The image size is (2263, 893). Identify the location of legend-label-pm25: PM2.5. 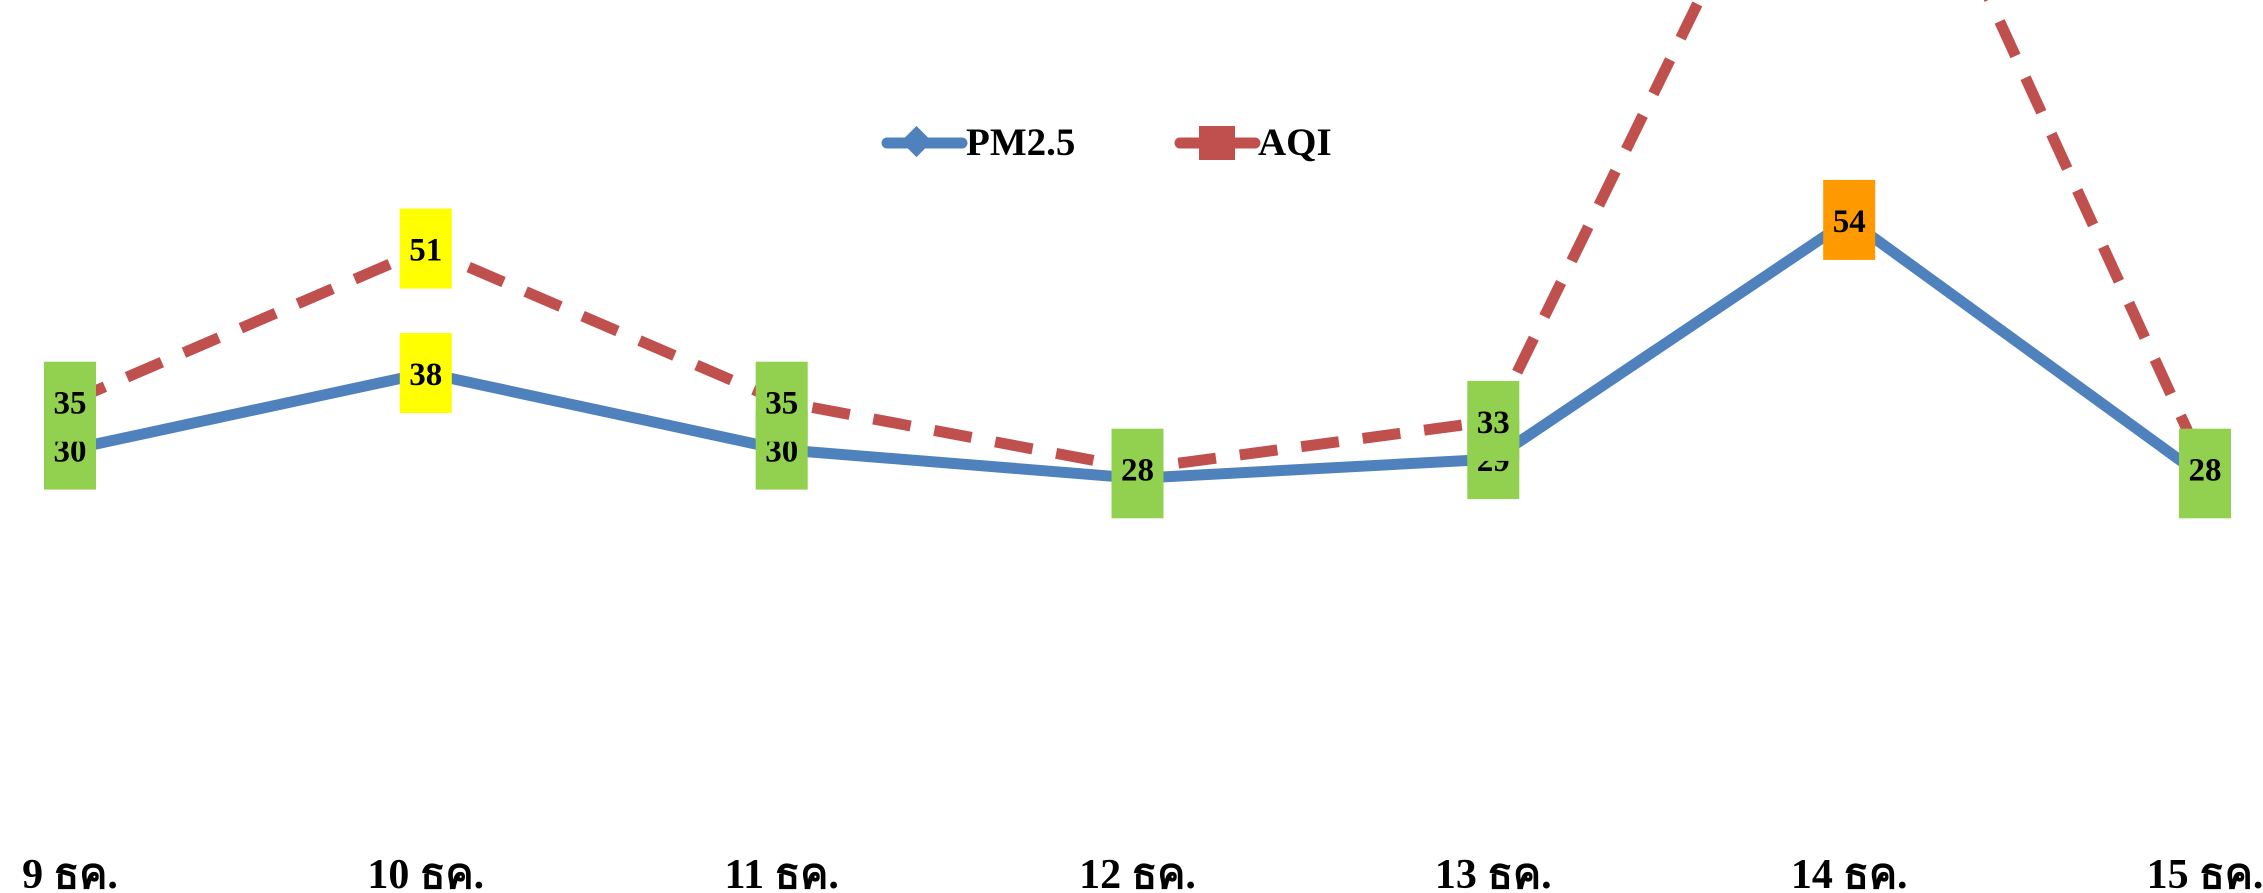
(1020, 142).